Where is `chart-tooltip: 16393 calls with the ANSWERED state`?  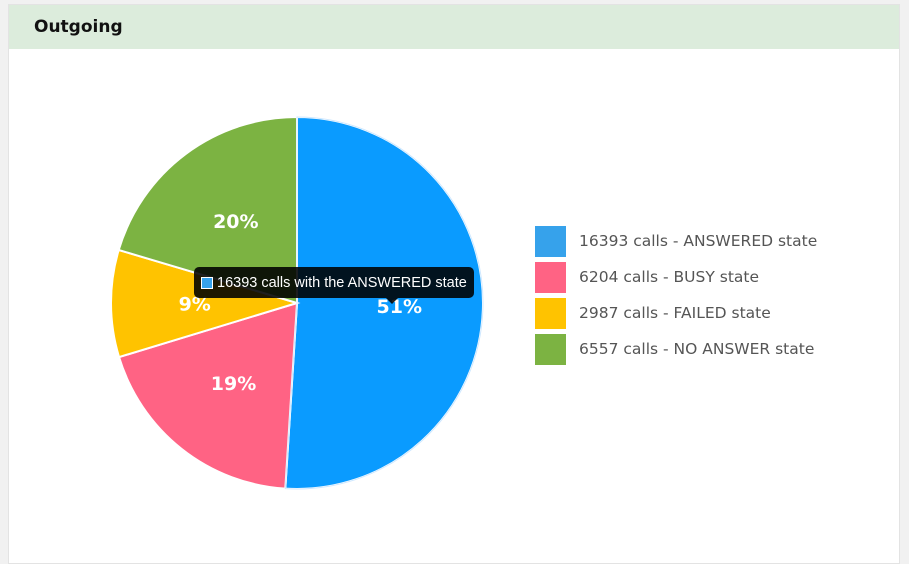
chart-tooltip: 16393 calls with the ANSWERED state is located at coordinates (334, 285).